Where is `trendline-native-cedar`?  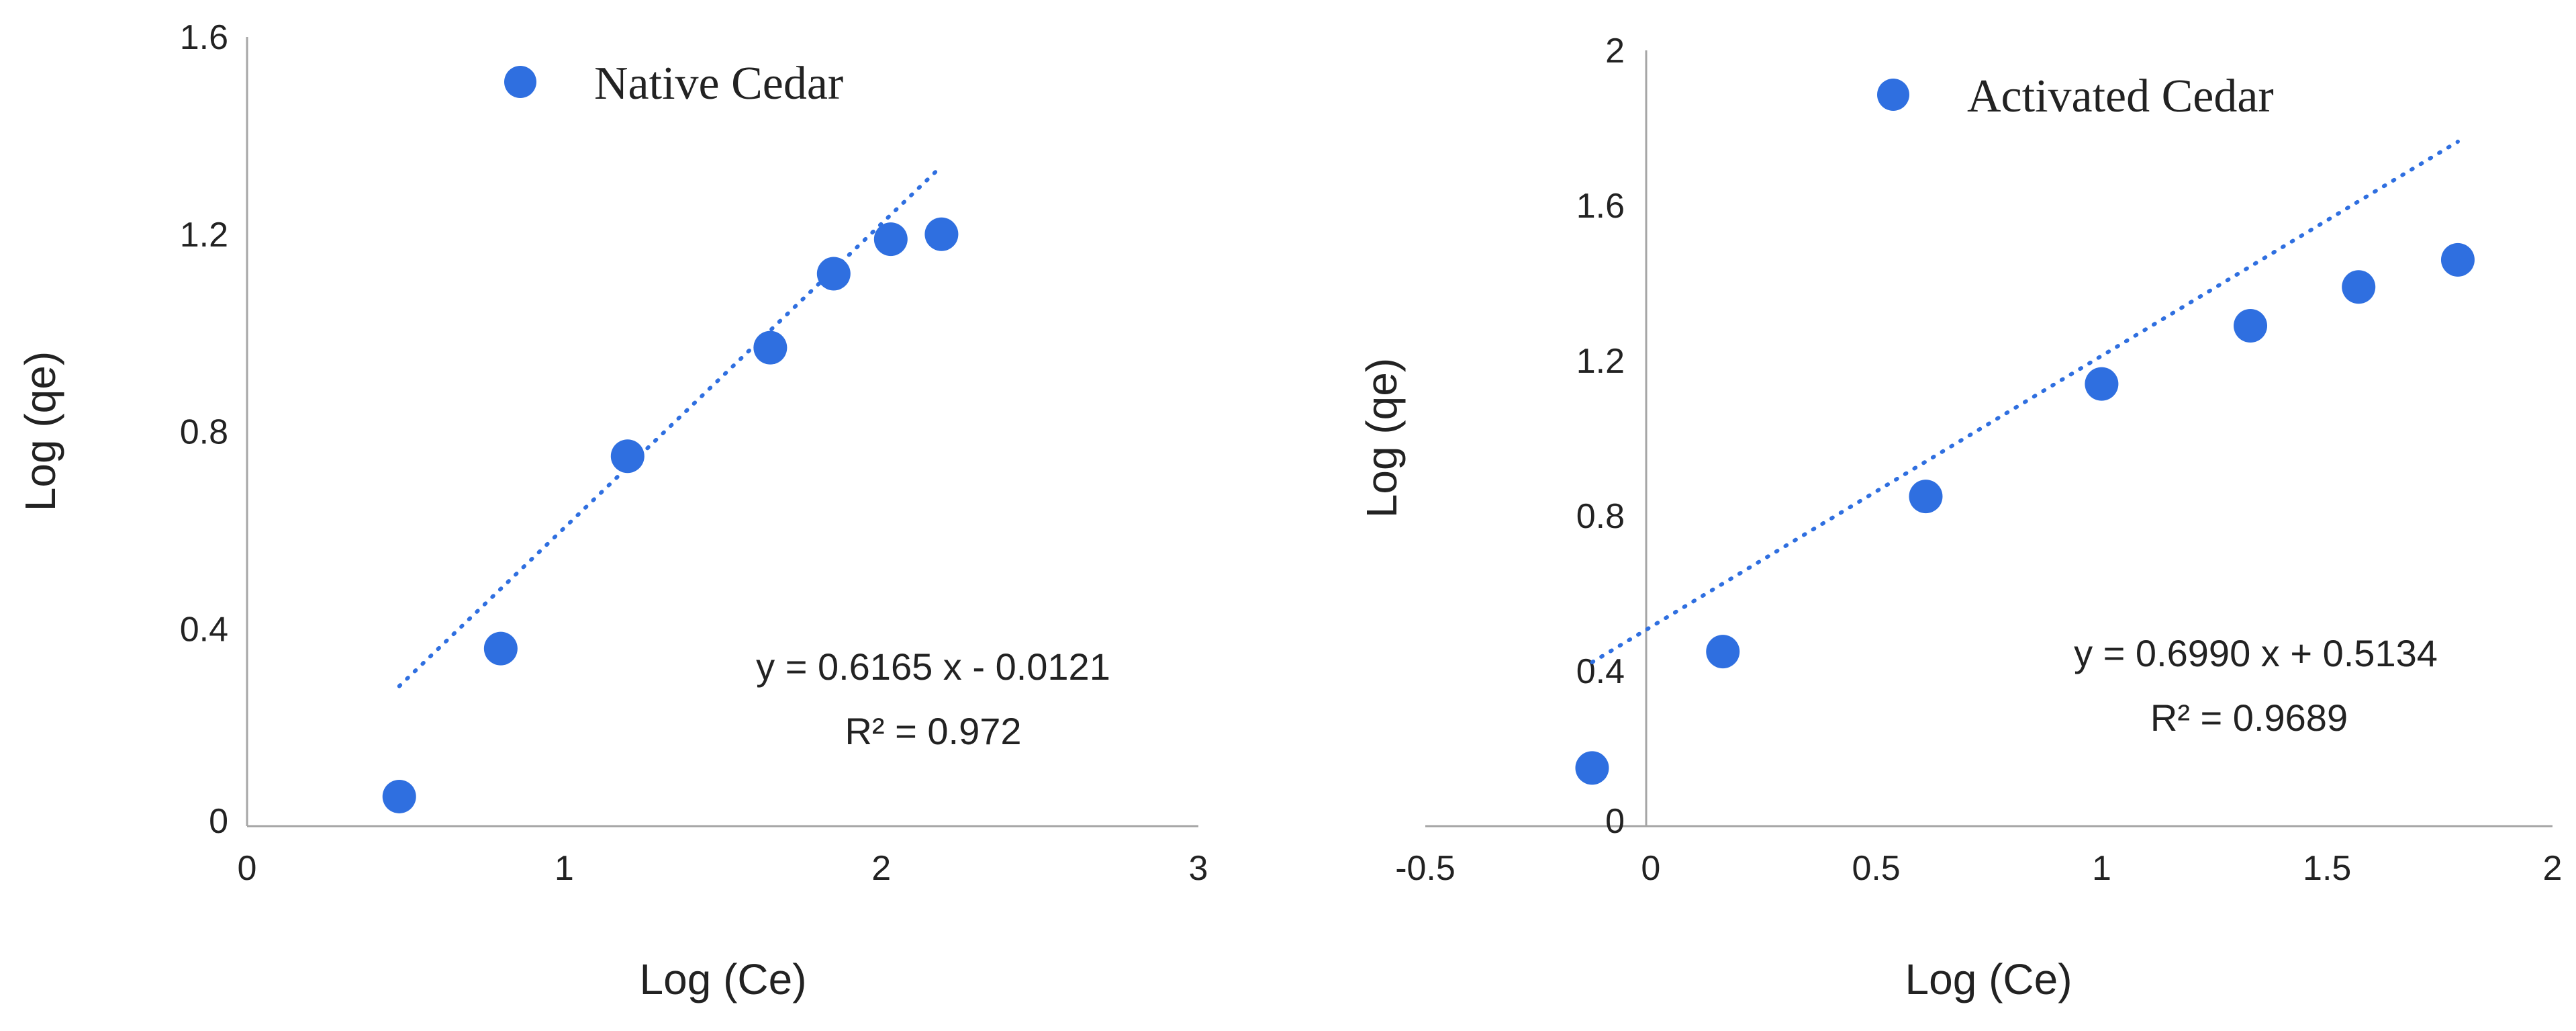
trendline-native-cedar is located at coordinates (670, 426).